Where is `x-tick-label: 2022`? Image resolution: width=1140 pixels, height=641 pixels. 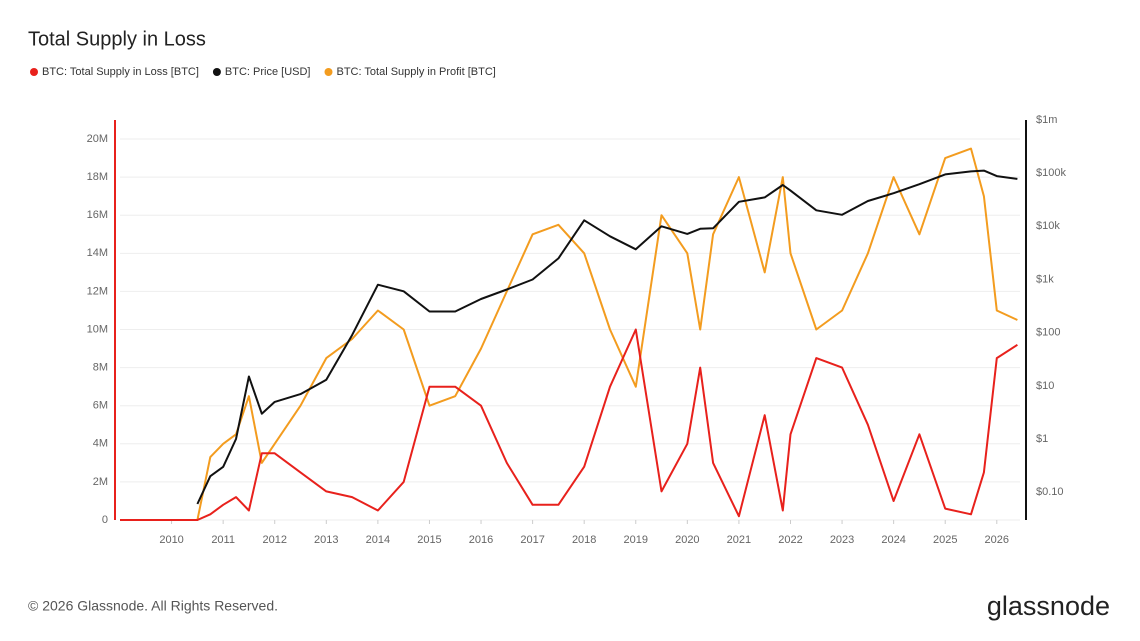
x-tick-label: 2022 is located at coordinates (790, 540).